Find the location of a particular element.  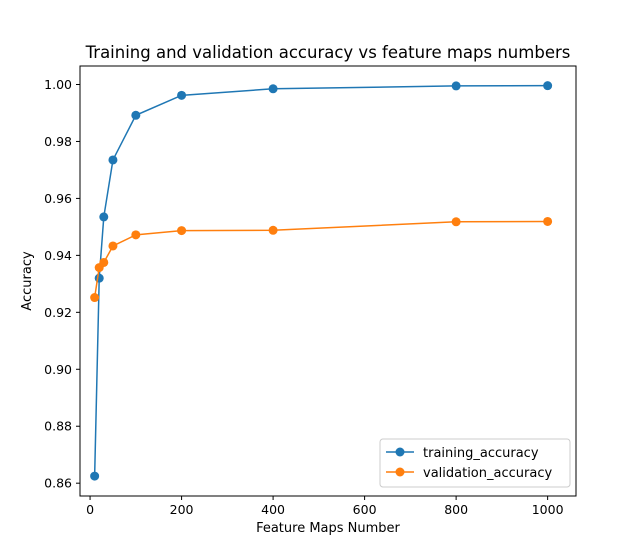

x-tick-label: 1000 is located at coordinates (548, 509).